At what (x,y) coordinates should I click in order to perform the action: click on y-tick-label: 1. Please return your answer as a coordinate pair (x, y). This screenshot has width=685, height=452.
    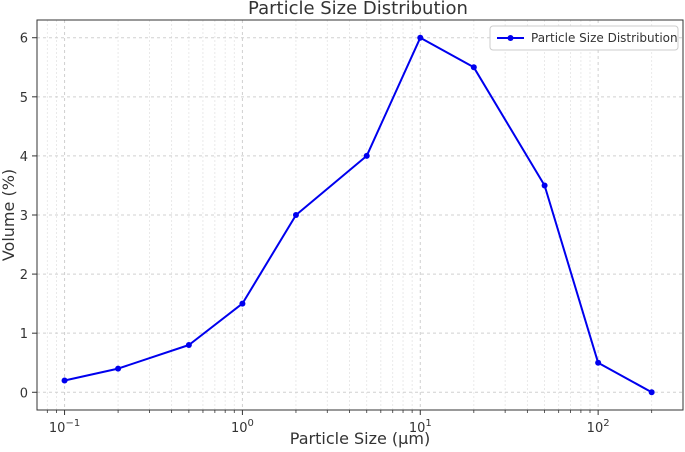
    Looking at the image, I should click on (24, 334).